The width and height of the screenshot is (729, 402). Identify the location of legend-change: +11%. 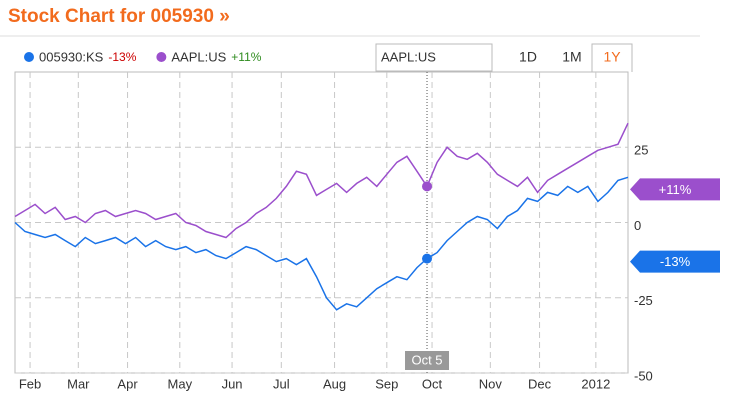
(246, 57).